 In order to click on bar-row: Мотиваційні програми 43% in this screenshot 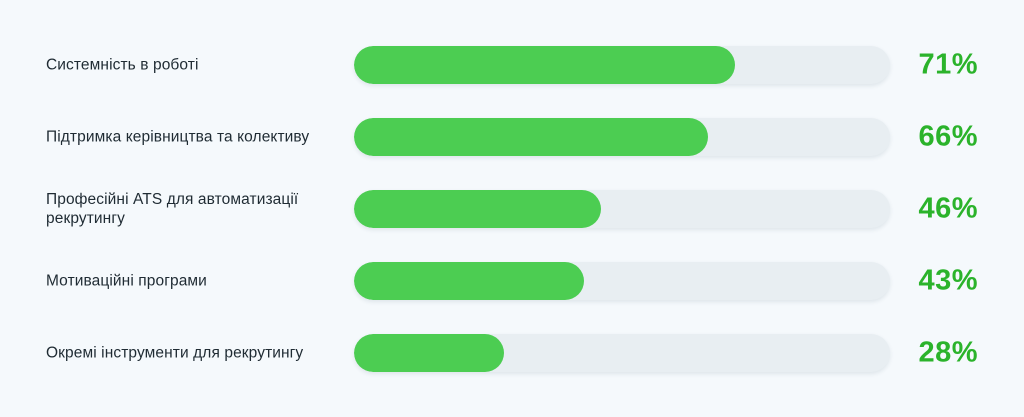, I will do `click(512, 281)`.